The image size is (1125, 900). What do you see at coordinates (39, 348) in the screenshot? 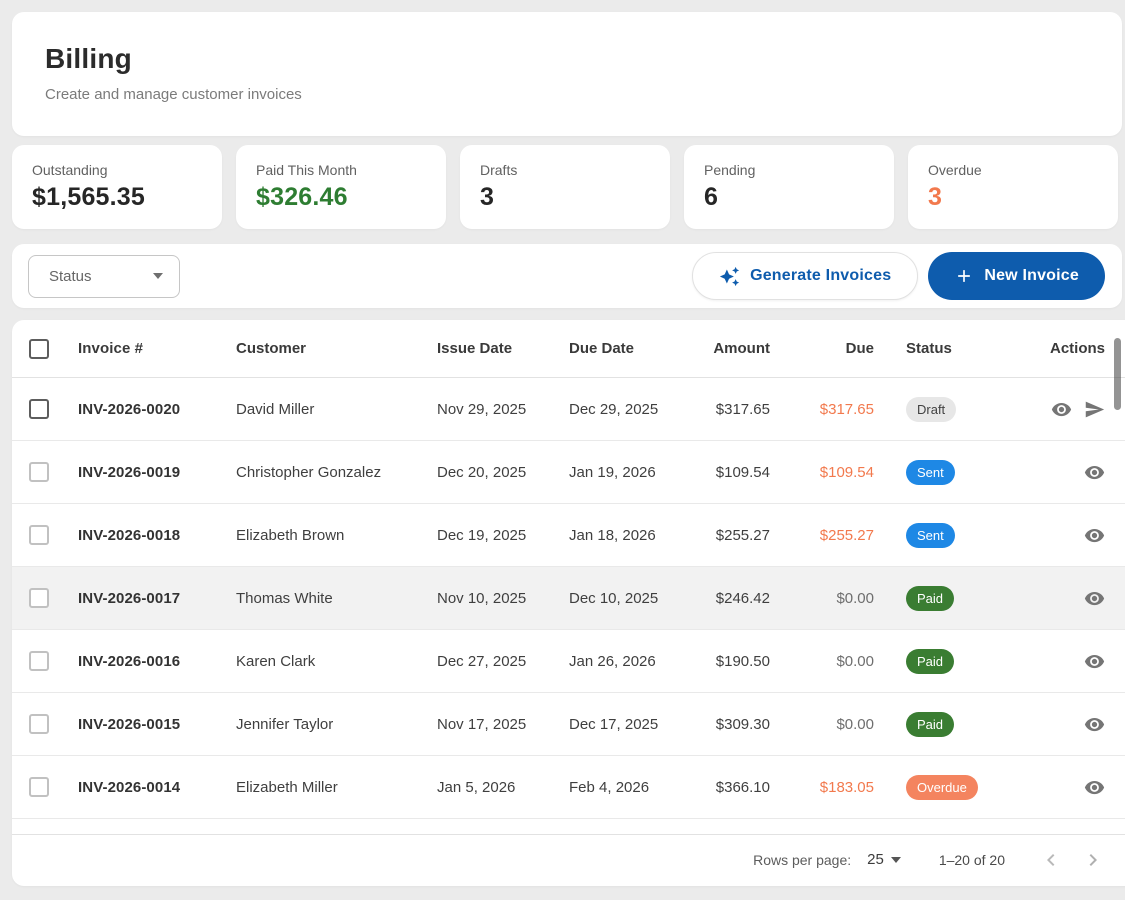
I see `select-all-checkbox` at bounding box center [39, 348].